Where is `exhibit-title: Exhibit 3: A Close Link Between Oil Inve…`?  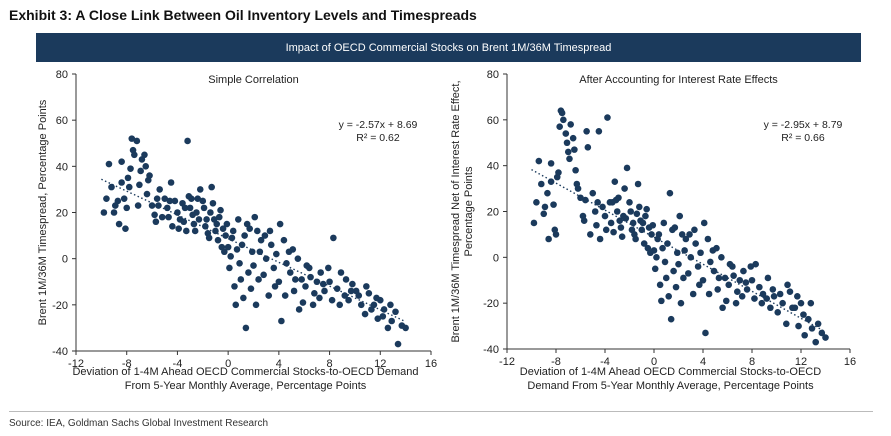 exhibit-title: Exhibit 3: A Close Link Between Oil Inve… is located at coordinates (243, 15).